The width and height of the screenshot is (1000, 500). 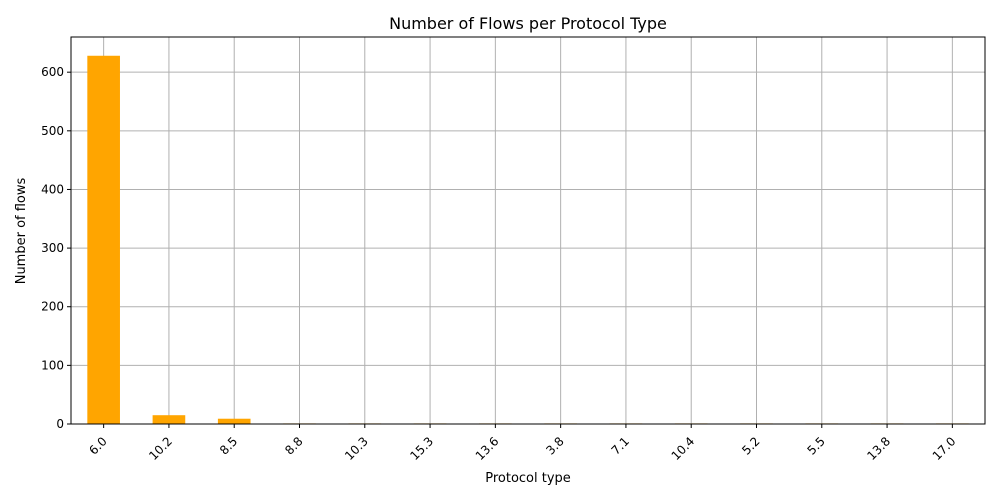 I want to click on x-axis-label: Protocol type, so click(x=528, y=478).